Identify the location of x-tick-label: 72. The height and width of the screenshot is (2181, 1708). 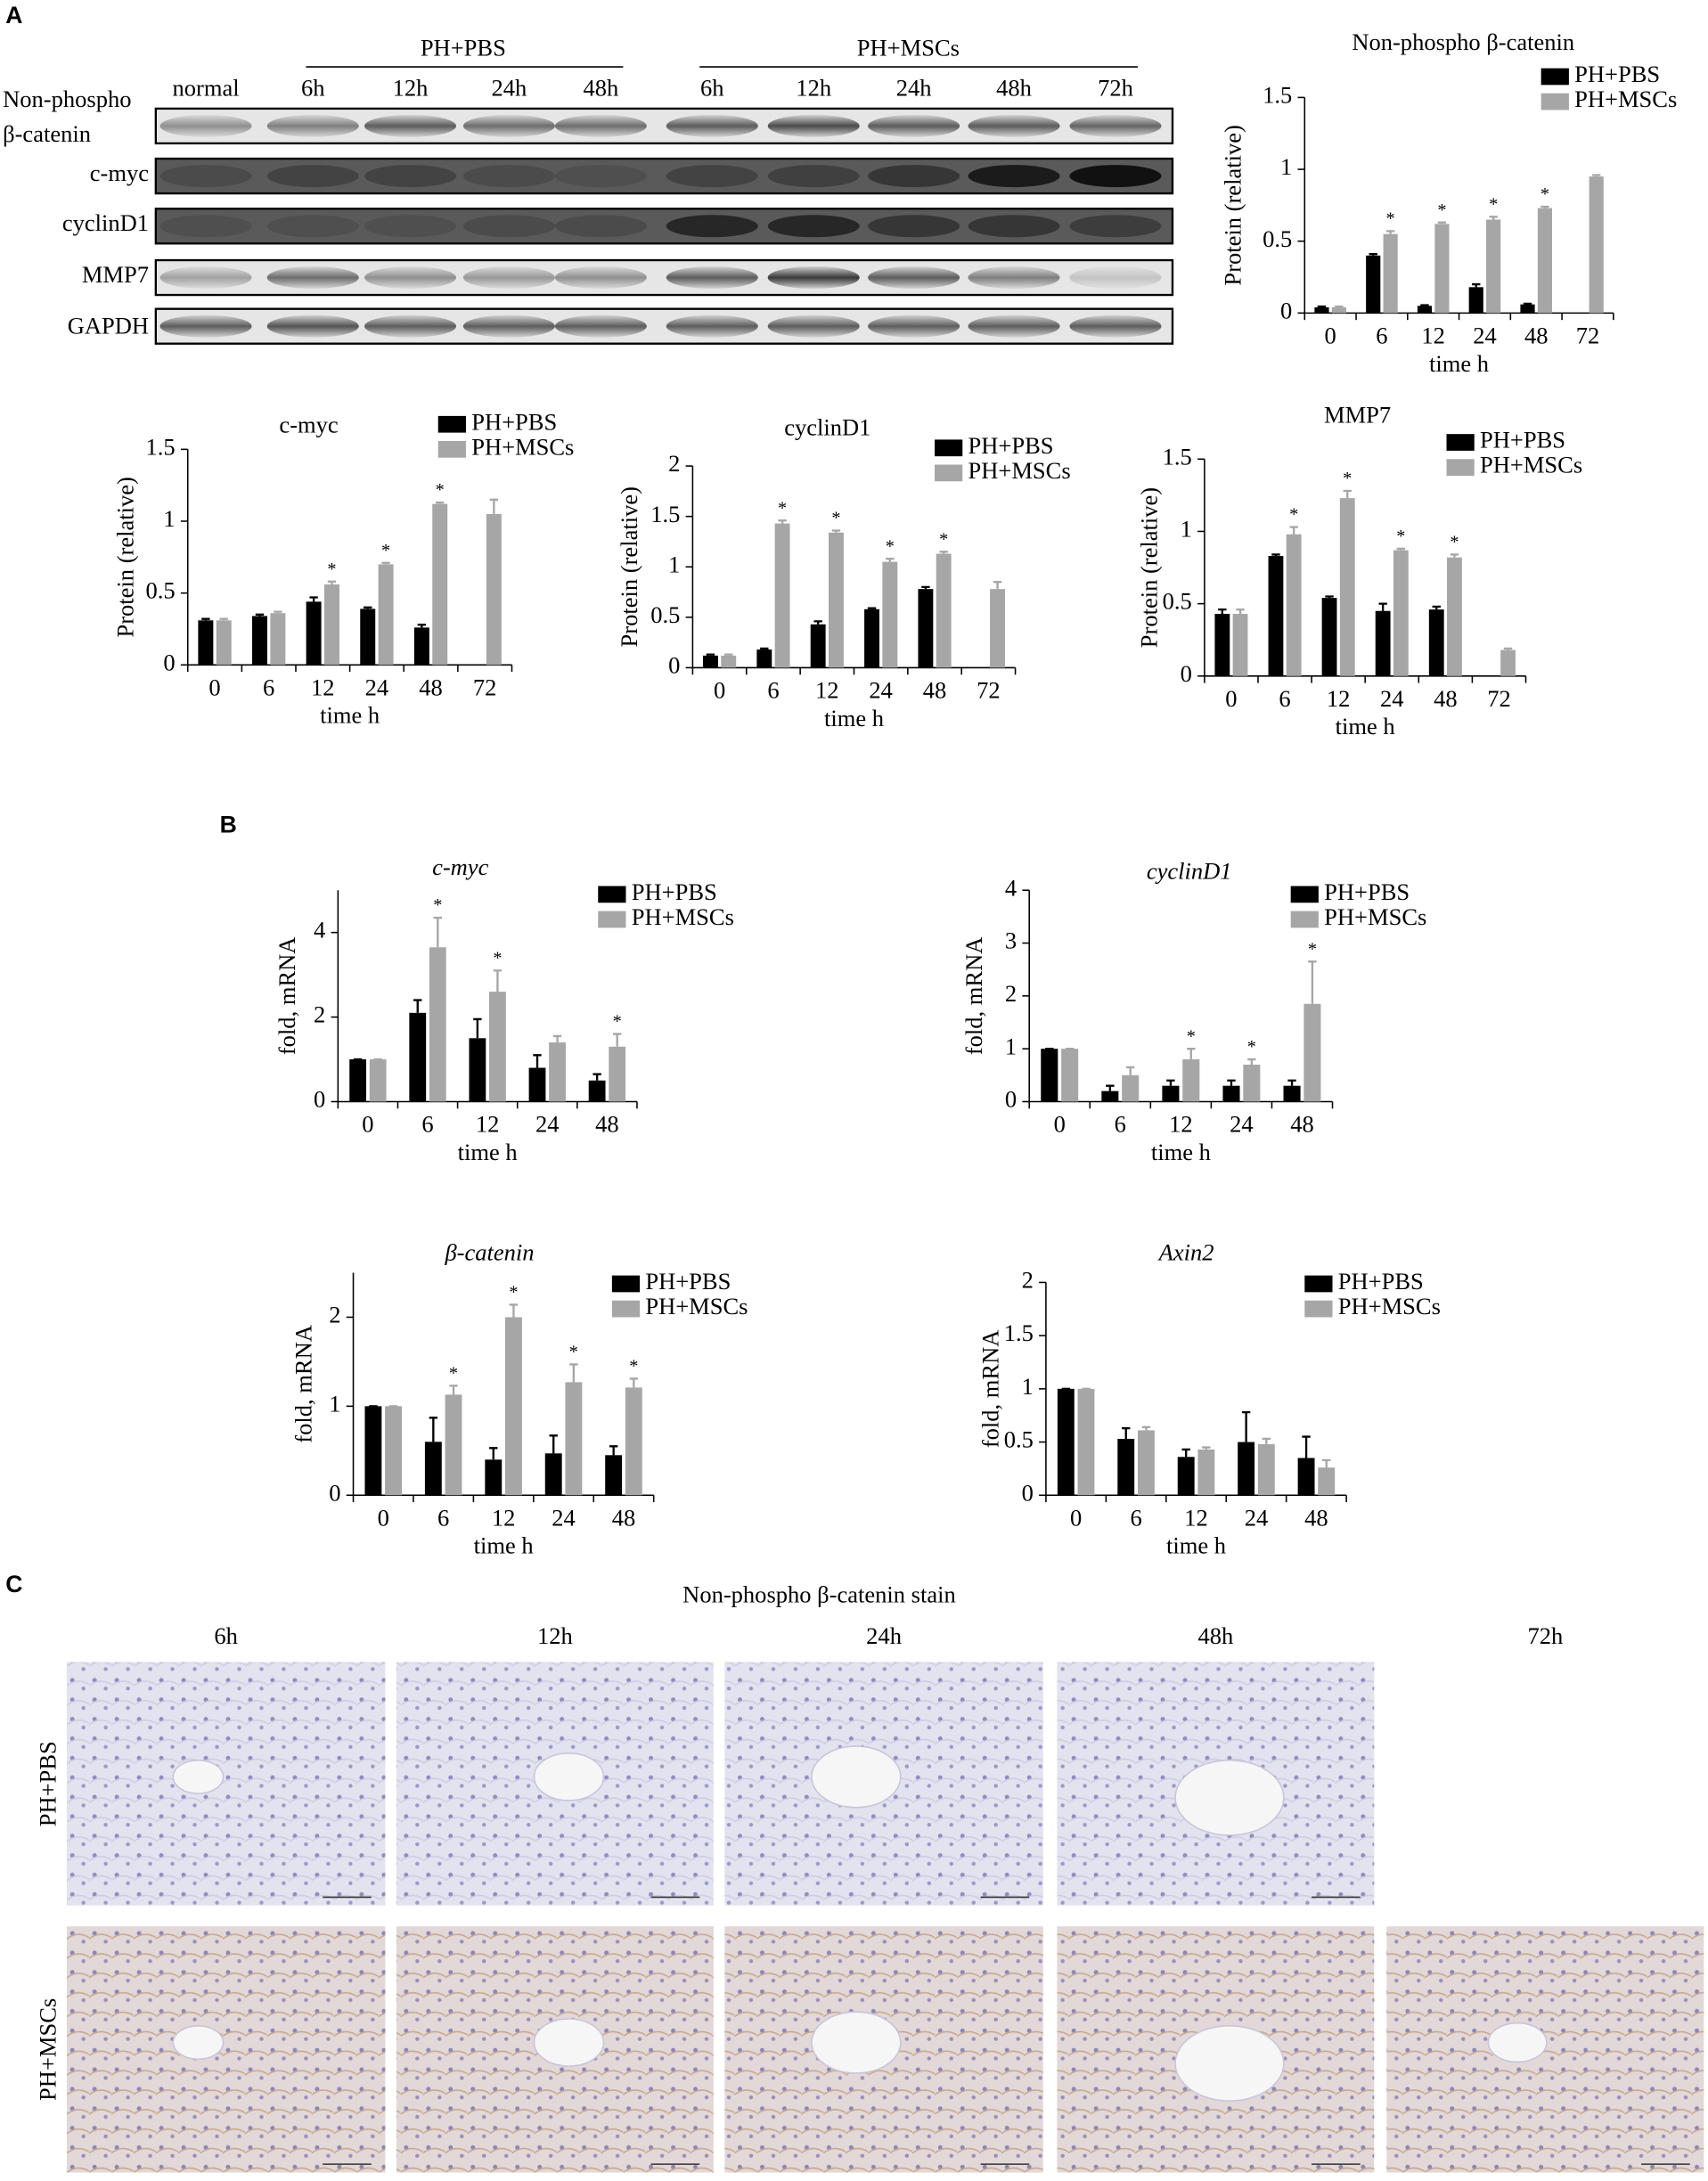
(1588, 336).